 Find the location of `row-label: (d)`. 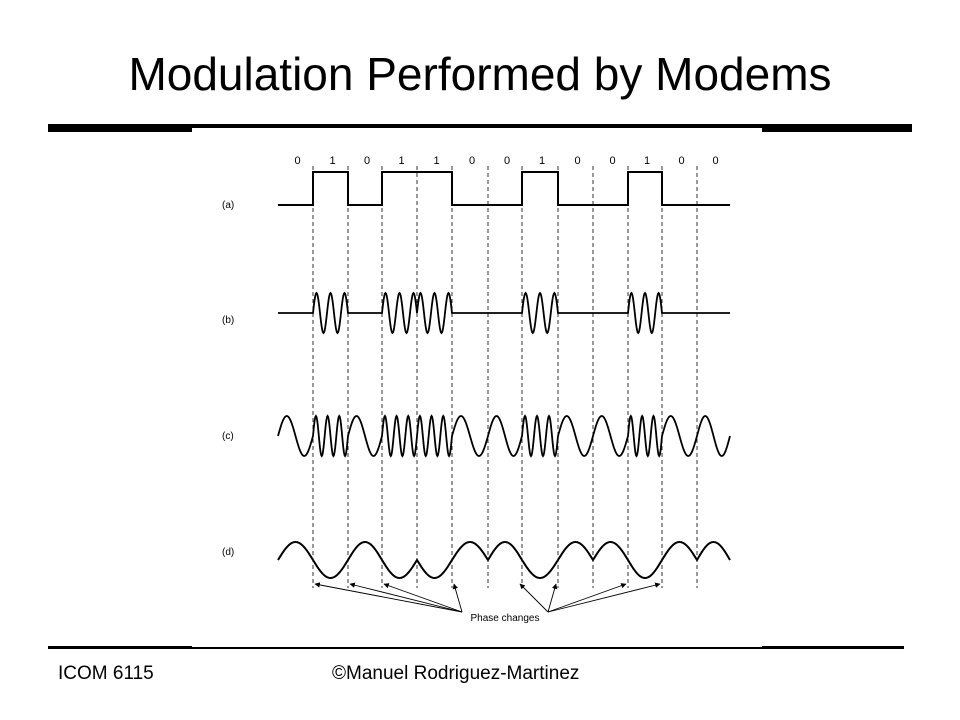

row-label: (d) is located at coordinates (228, 552).